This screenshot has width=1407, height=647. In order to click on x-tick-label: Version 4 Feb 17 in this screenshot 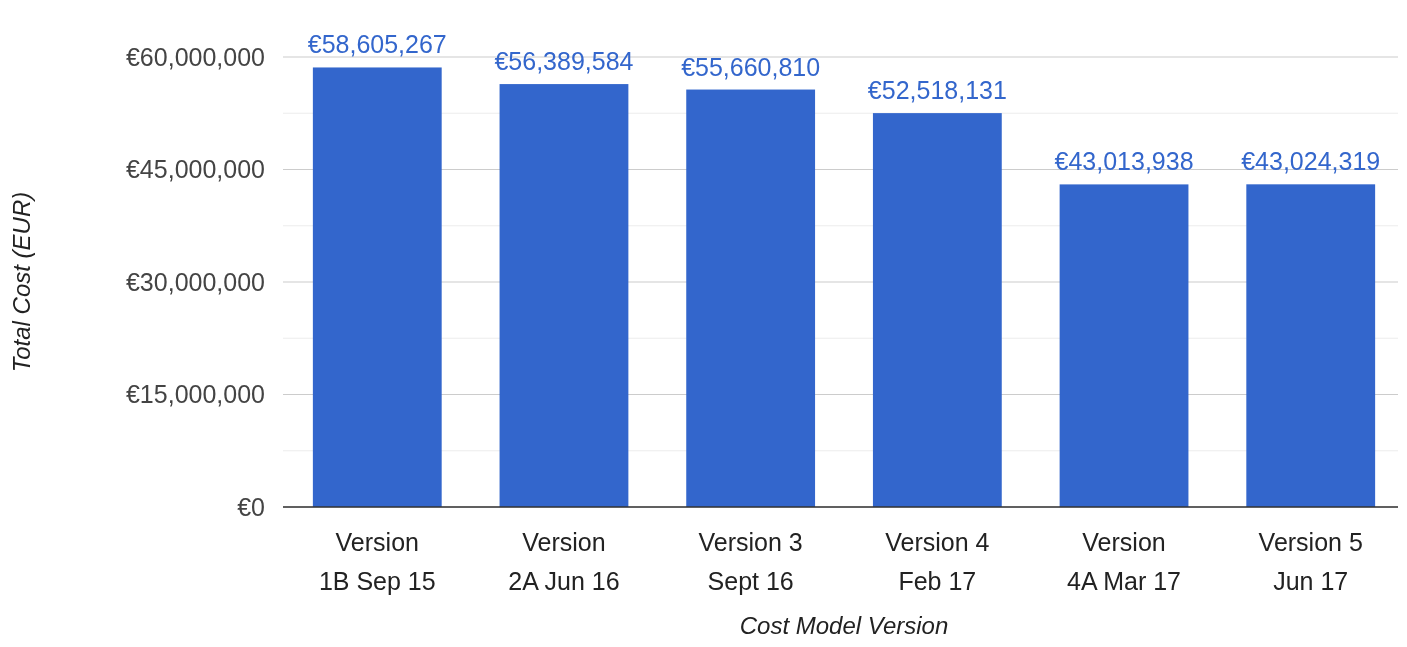, I will do `click(937, 561)`.